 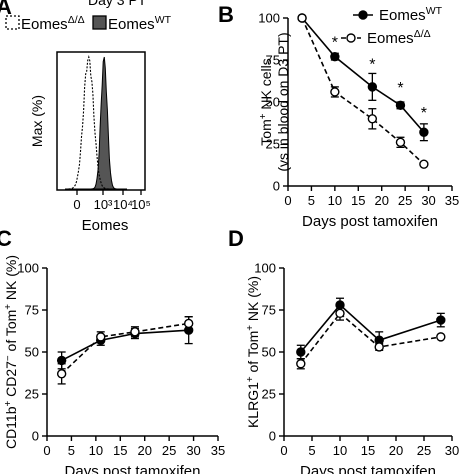 What do you see at coordinates (88, 23) in the screenshot?
I see `legend: EomesΔ/Δ EomesWT` at bounding box center [88, 23].